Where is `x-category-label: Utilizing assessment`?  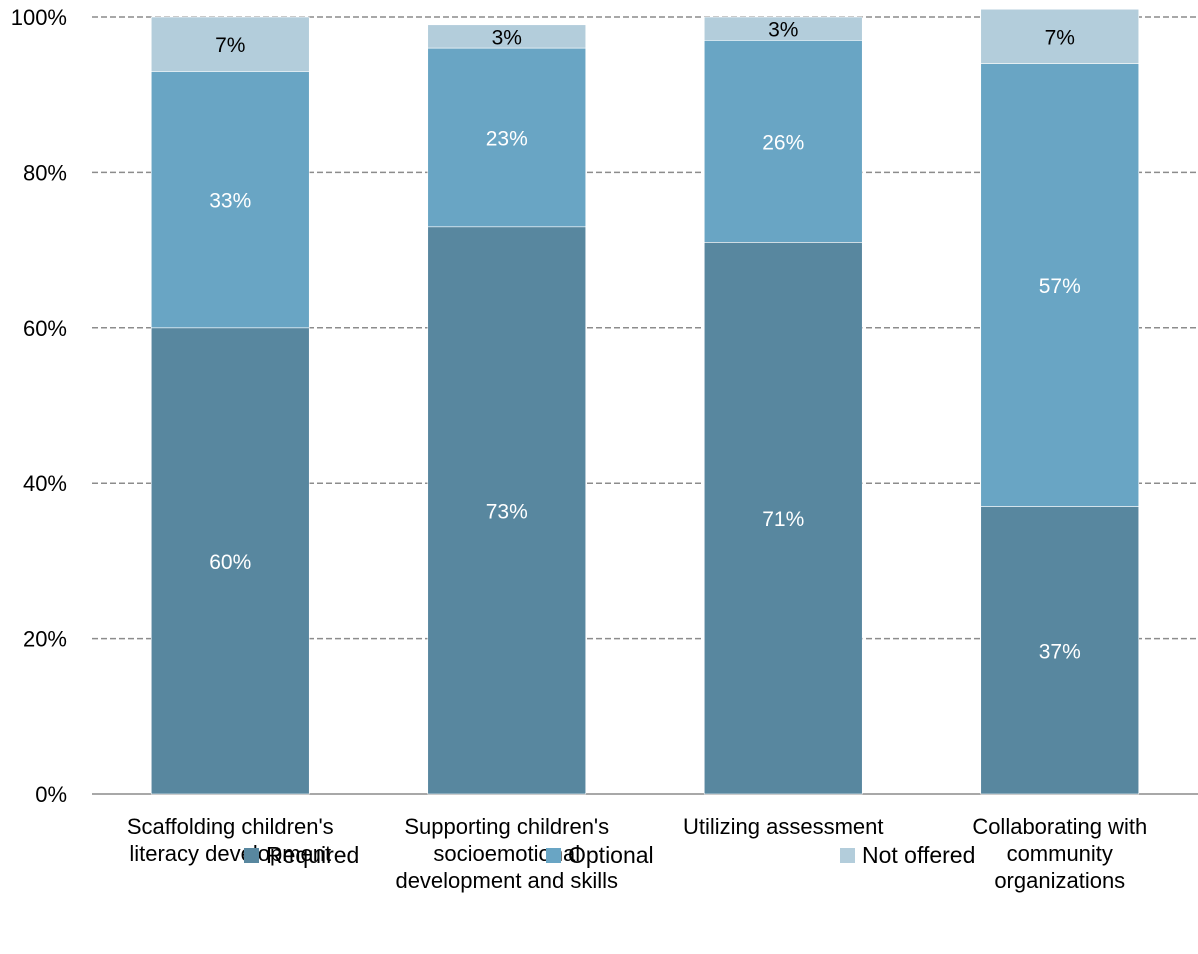
x-category-label: Utilizing assessment is located at coordinates (783, 826).